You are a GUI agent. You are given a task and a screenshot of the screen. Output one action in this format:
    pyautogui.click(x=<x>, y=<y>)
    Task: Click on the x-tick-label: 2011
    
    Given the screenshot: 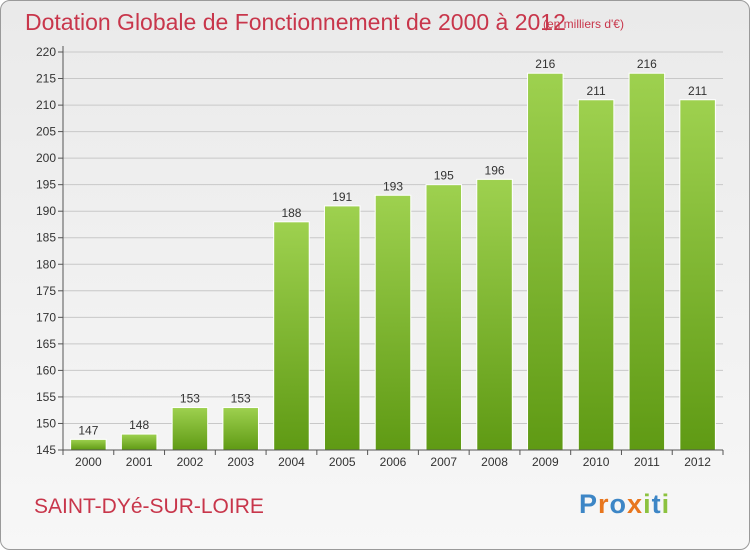 What is the action you would take?
    pyautogui.click(x=647, y=462)
    